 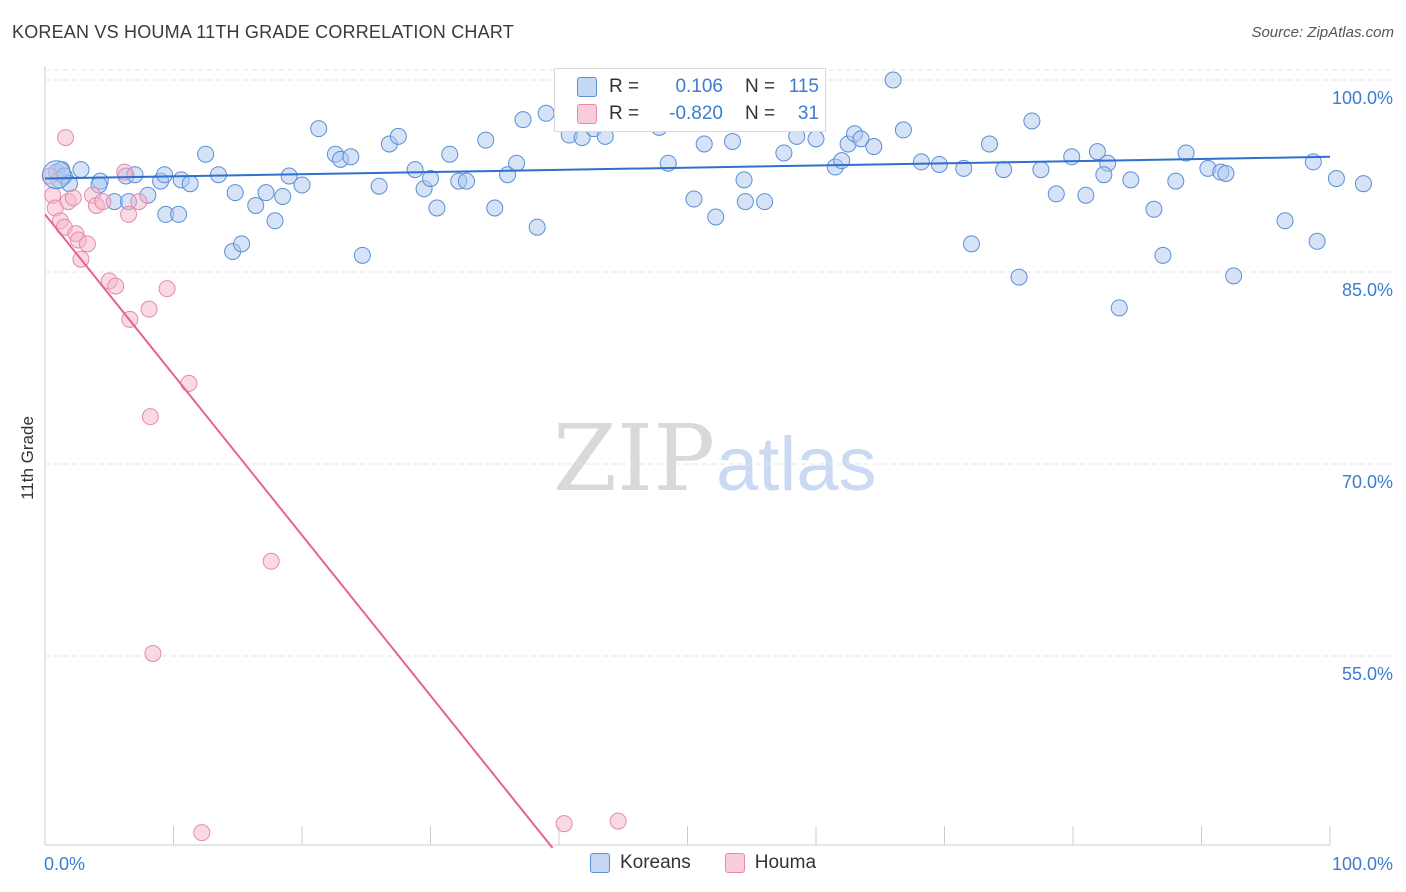 I want to click on legend-swatch-blue, so click(x=587, y=87).